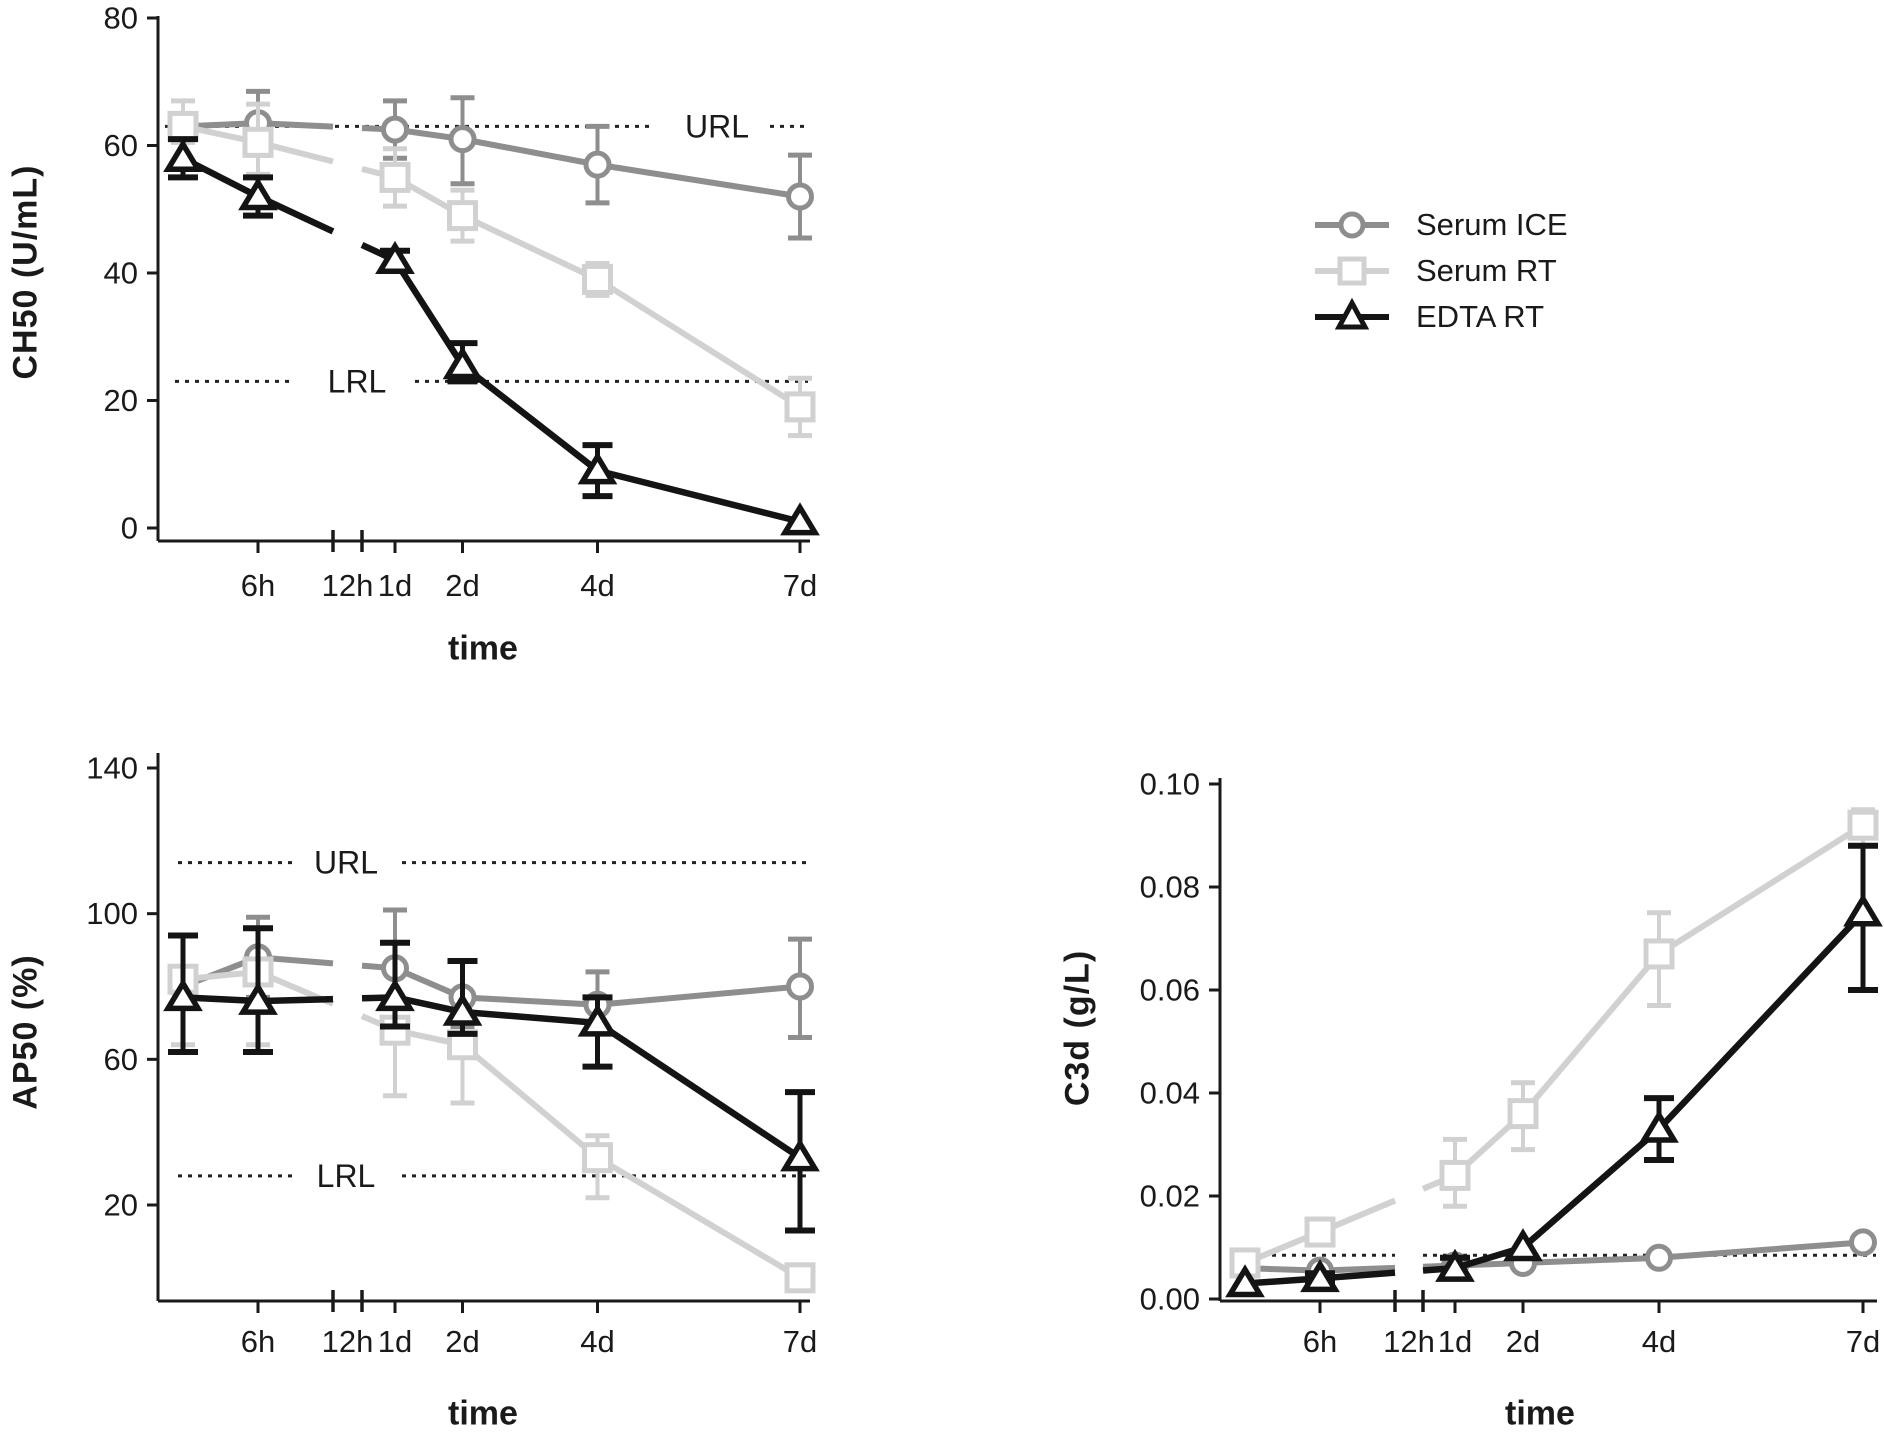  Describe the element at coordinates (1170, 1196) in the screenshot. I see `c3d-y-tick-label: 0.02` at that location.